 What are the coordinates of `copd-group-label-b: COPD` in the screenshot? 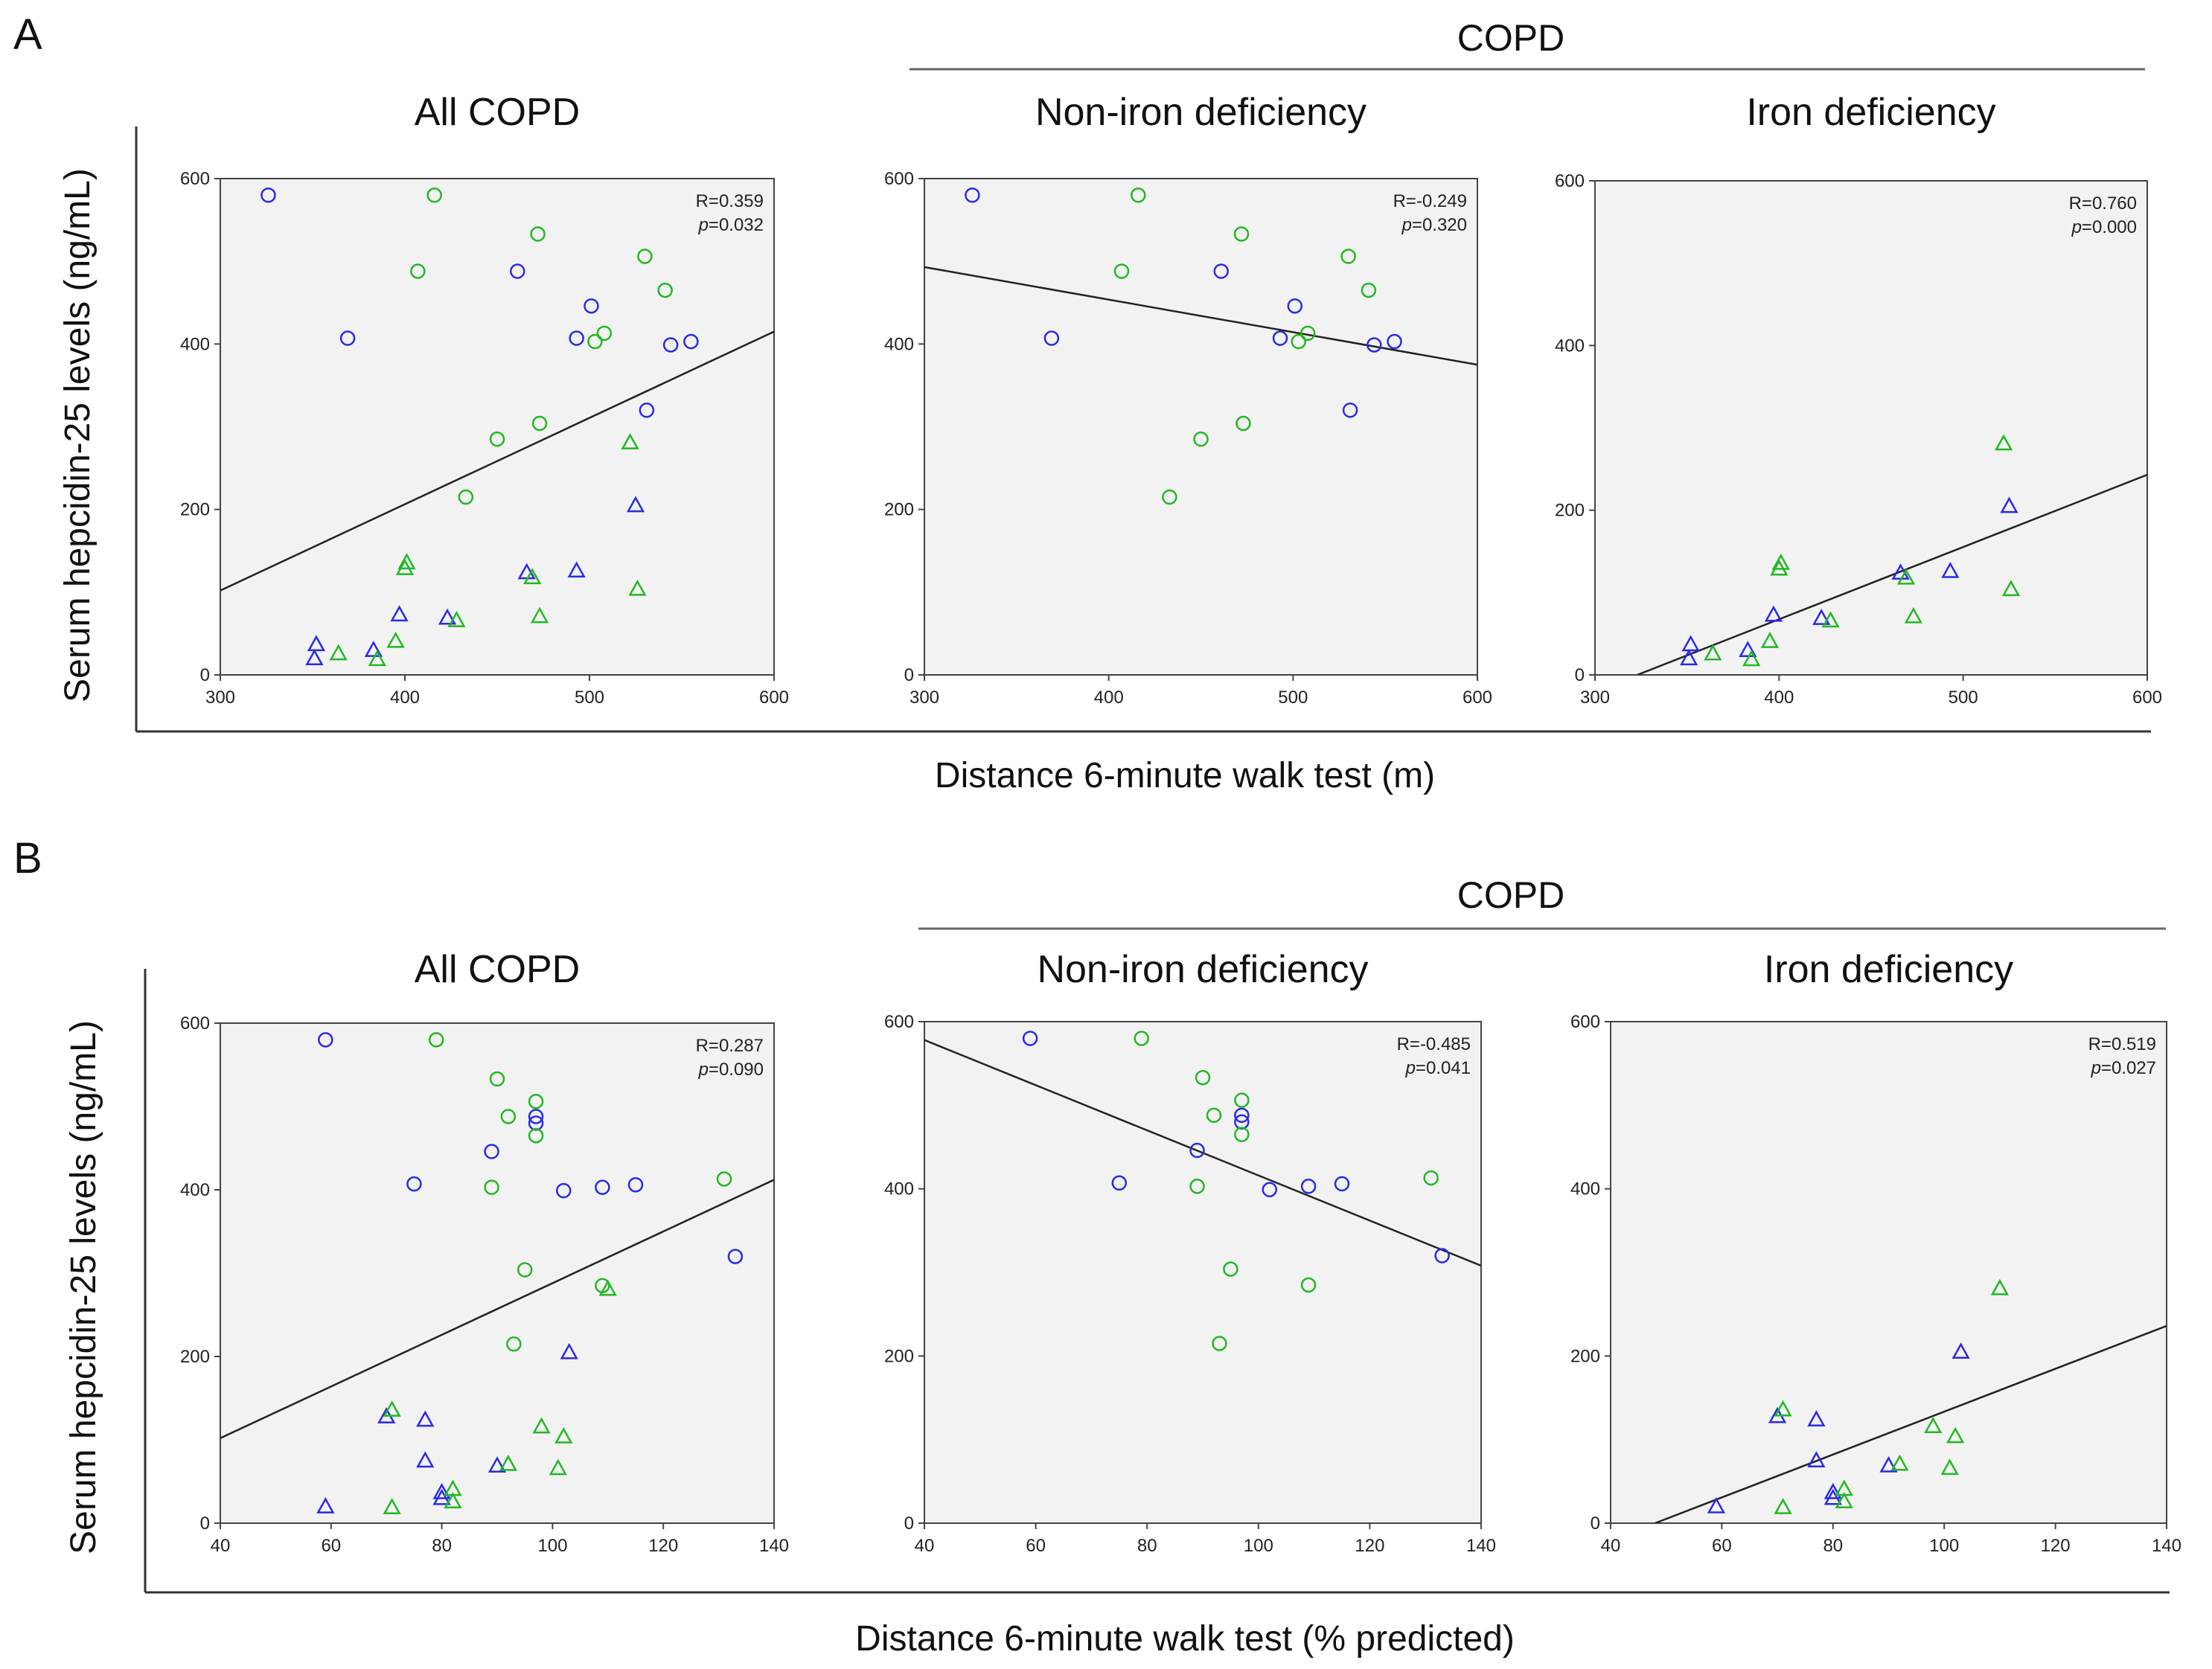 It's located at (1511, 895).